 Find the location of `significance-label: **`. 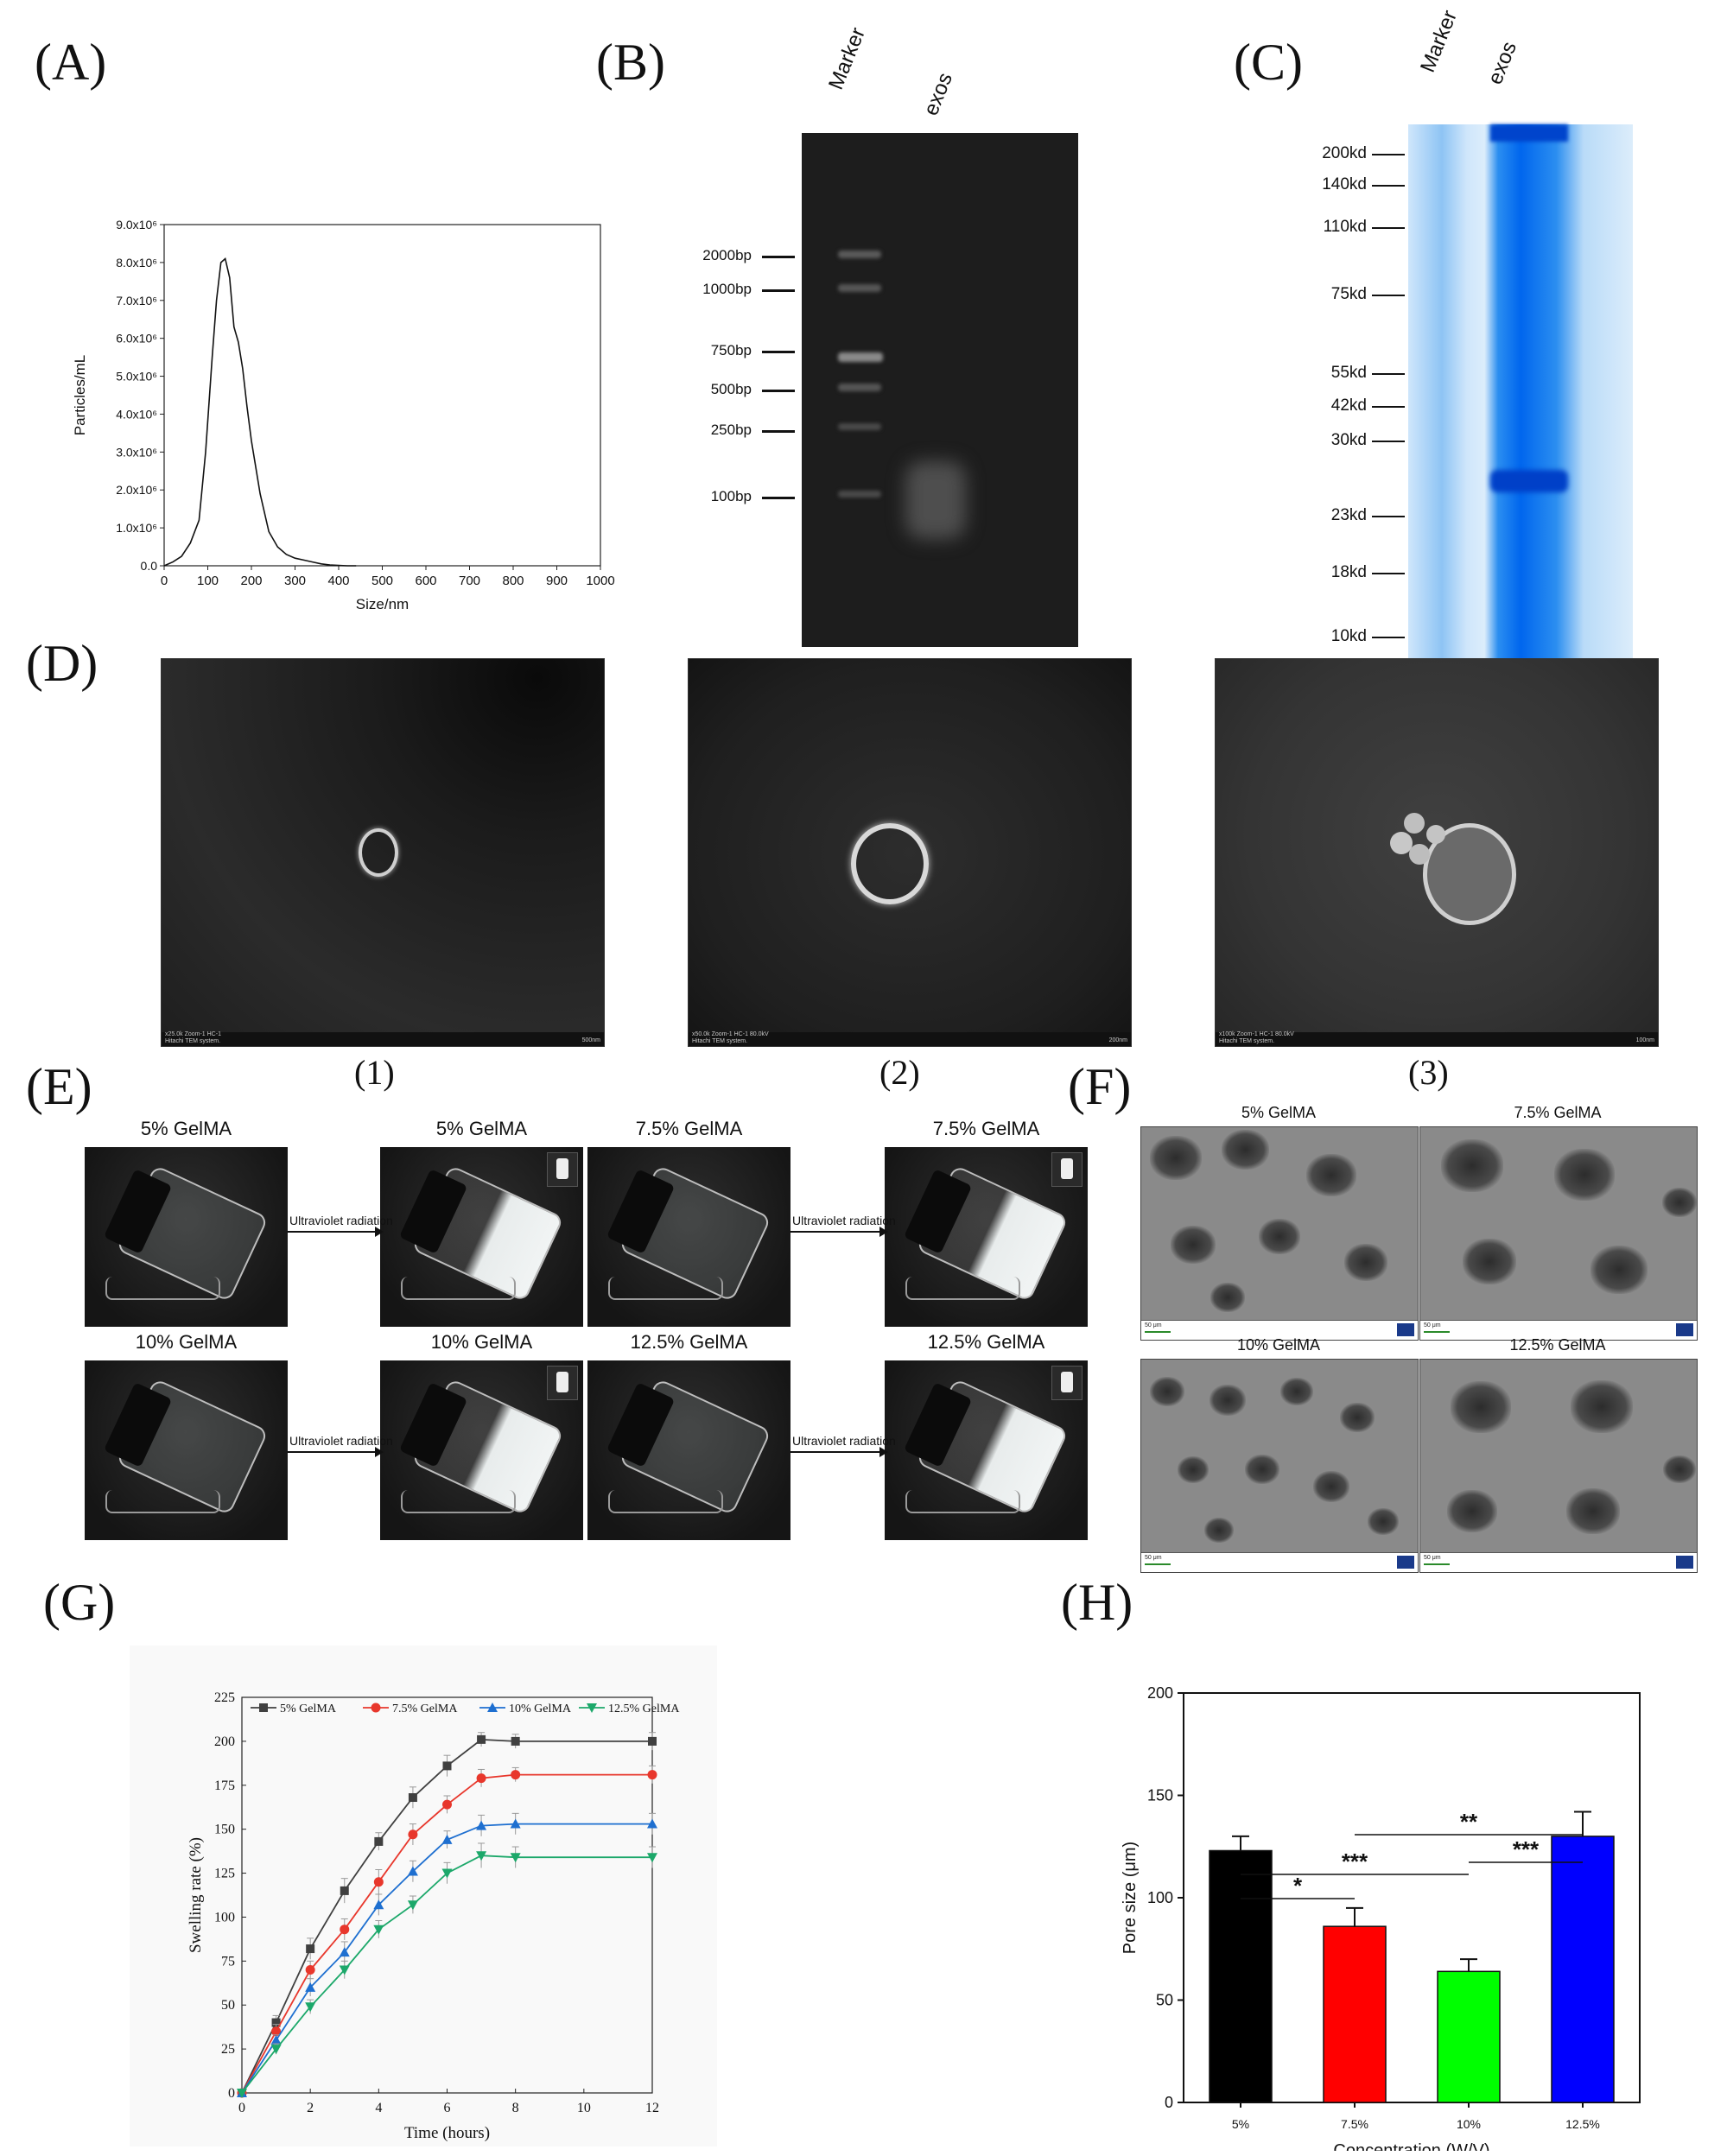

significance-label: ** is located at coordinates (1469, 1822).